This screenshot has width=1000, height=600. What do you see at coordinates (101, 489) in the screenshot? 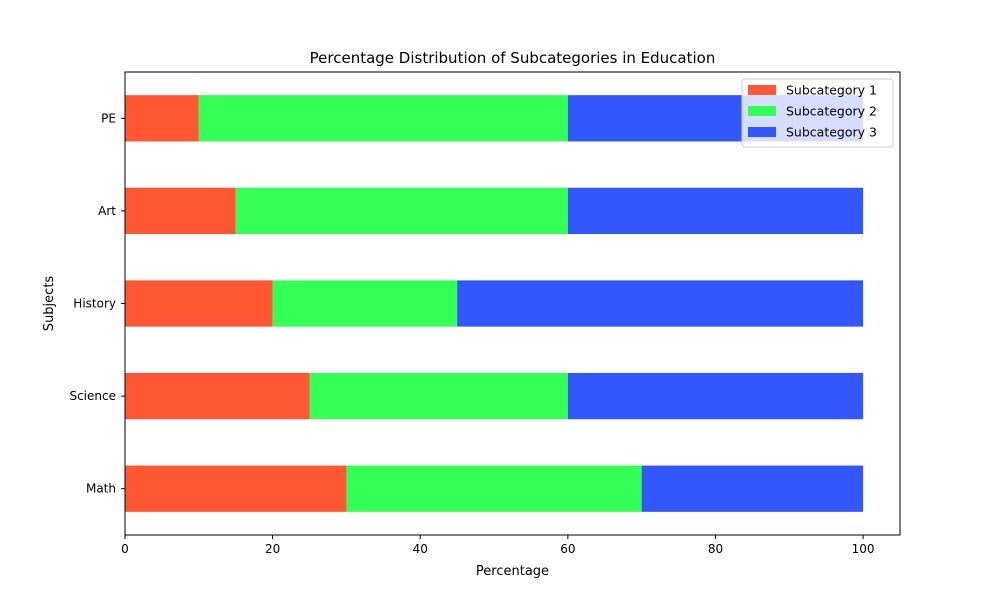
I see `y-tick-label: Math` at bounding box center [101, 489].